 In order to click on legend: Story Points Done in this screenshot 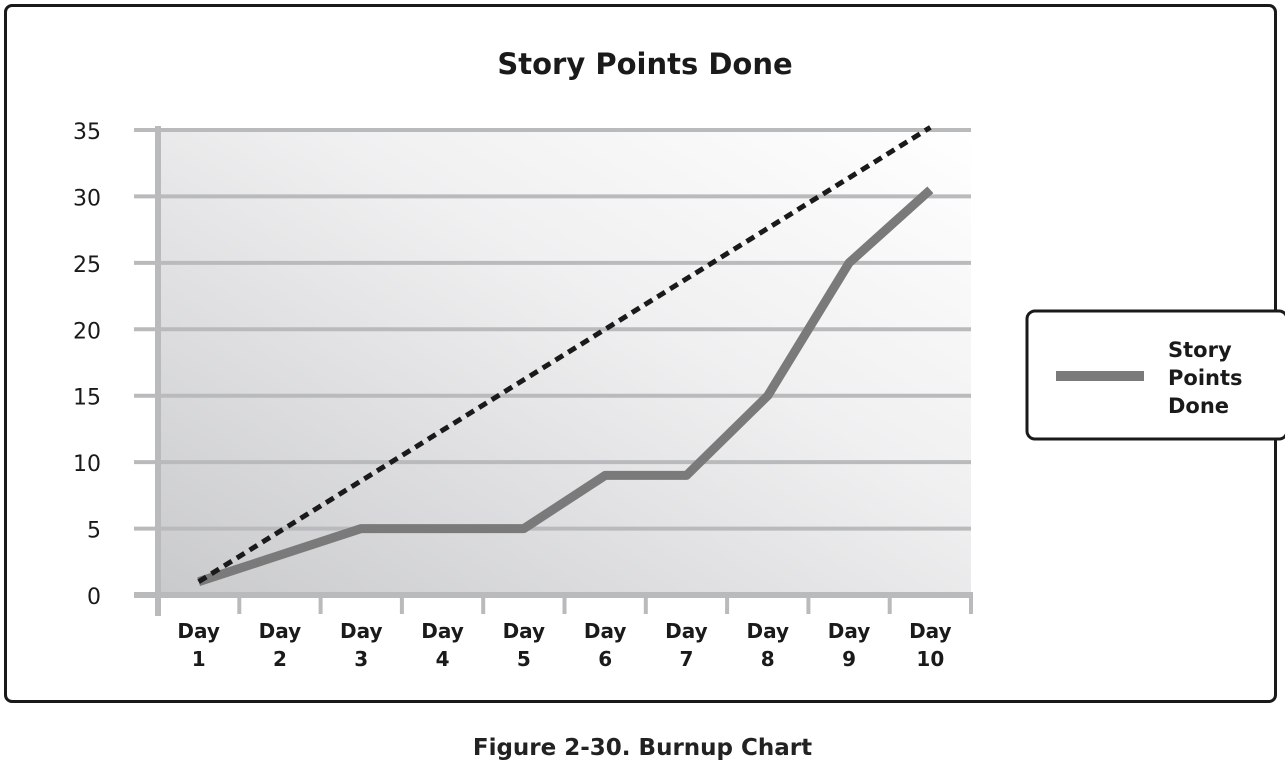, I will do `click(1155, 375)`.